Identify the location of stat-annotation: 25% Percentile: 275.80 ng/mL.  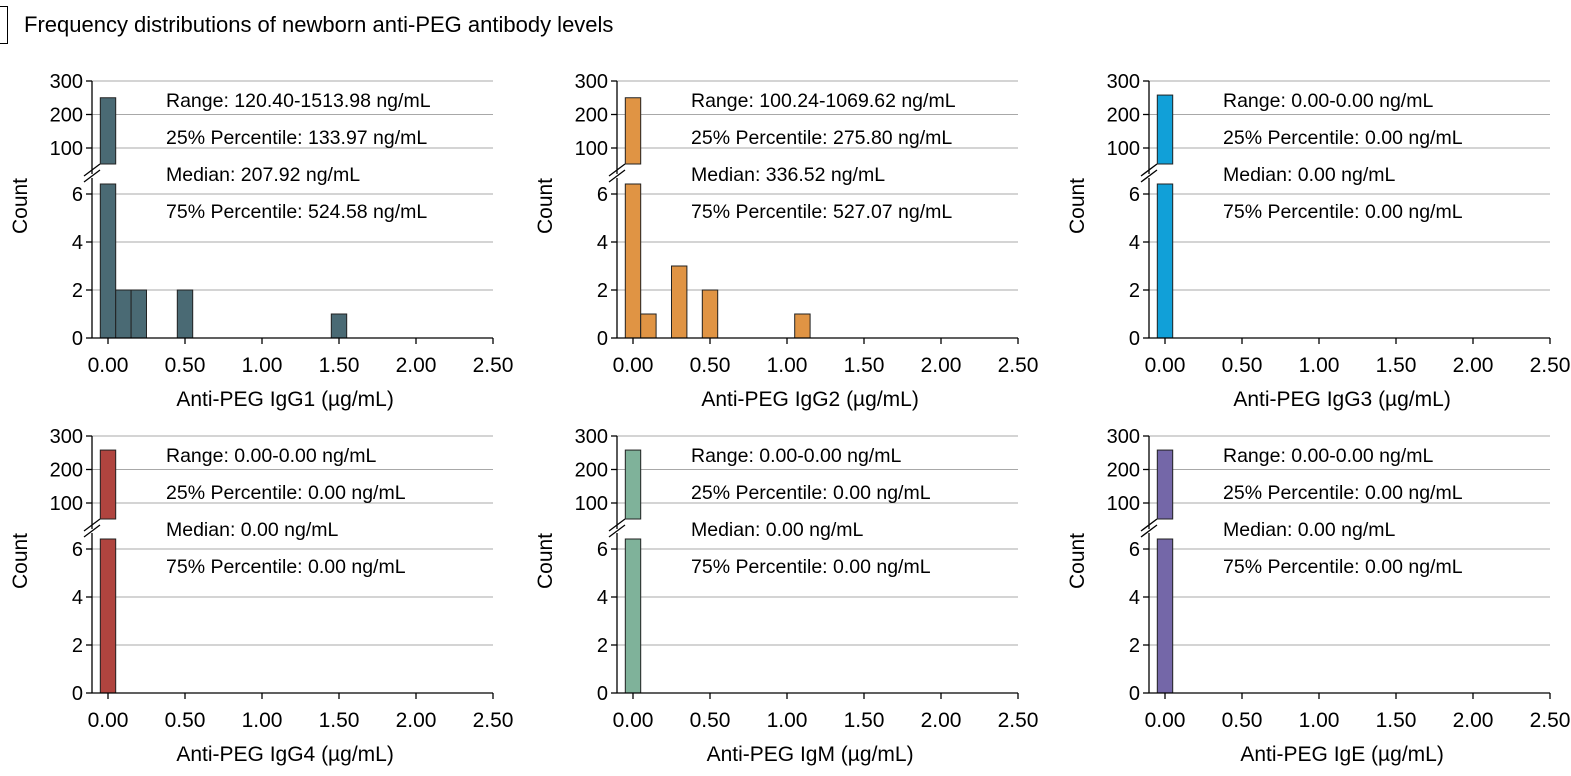
(821, 138).